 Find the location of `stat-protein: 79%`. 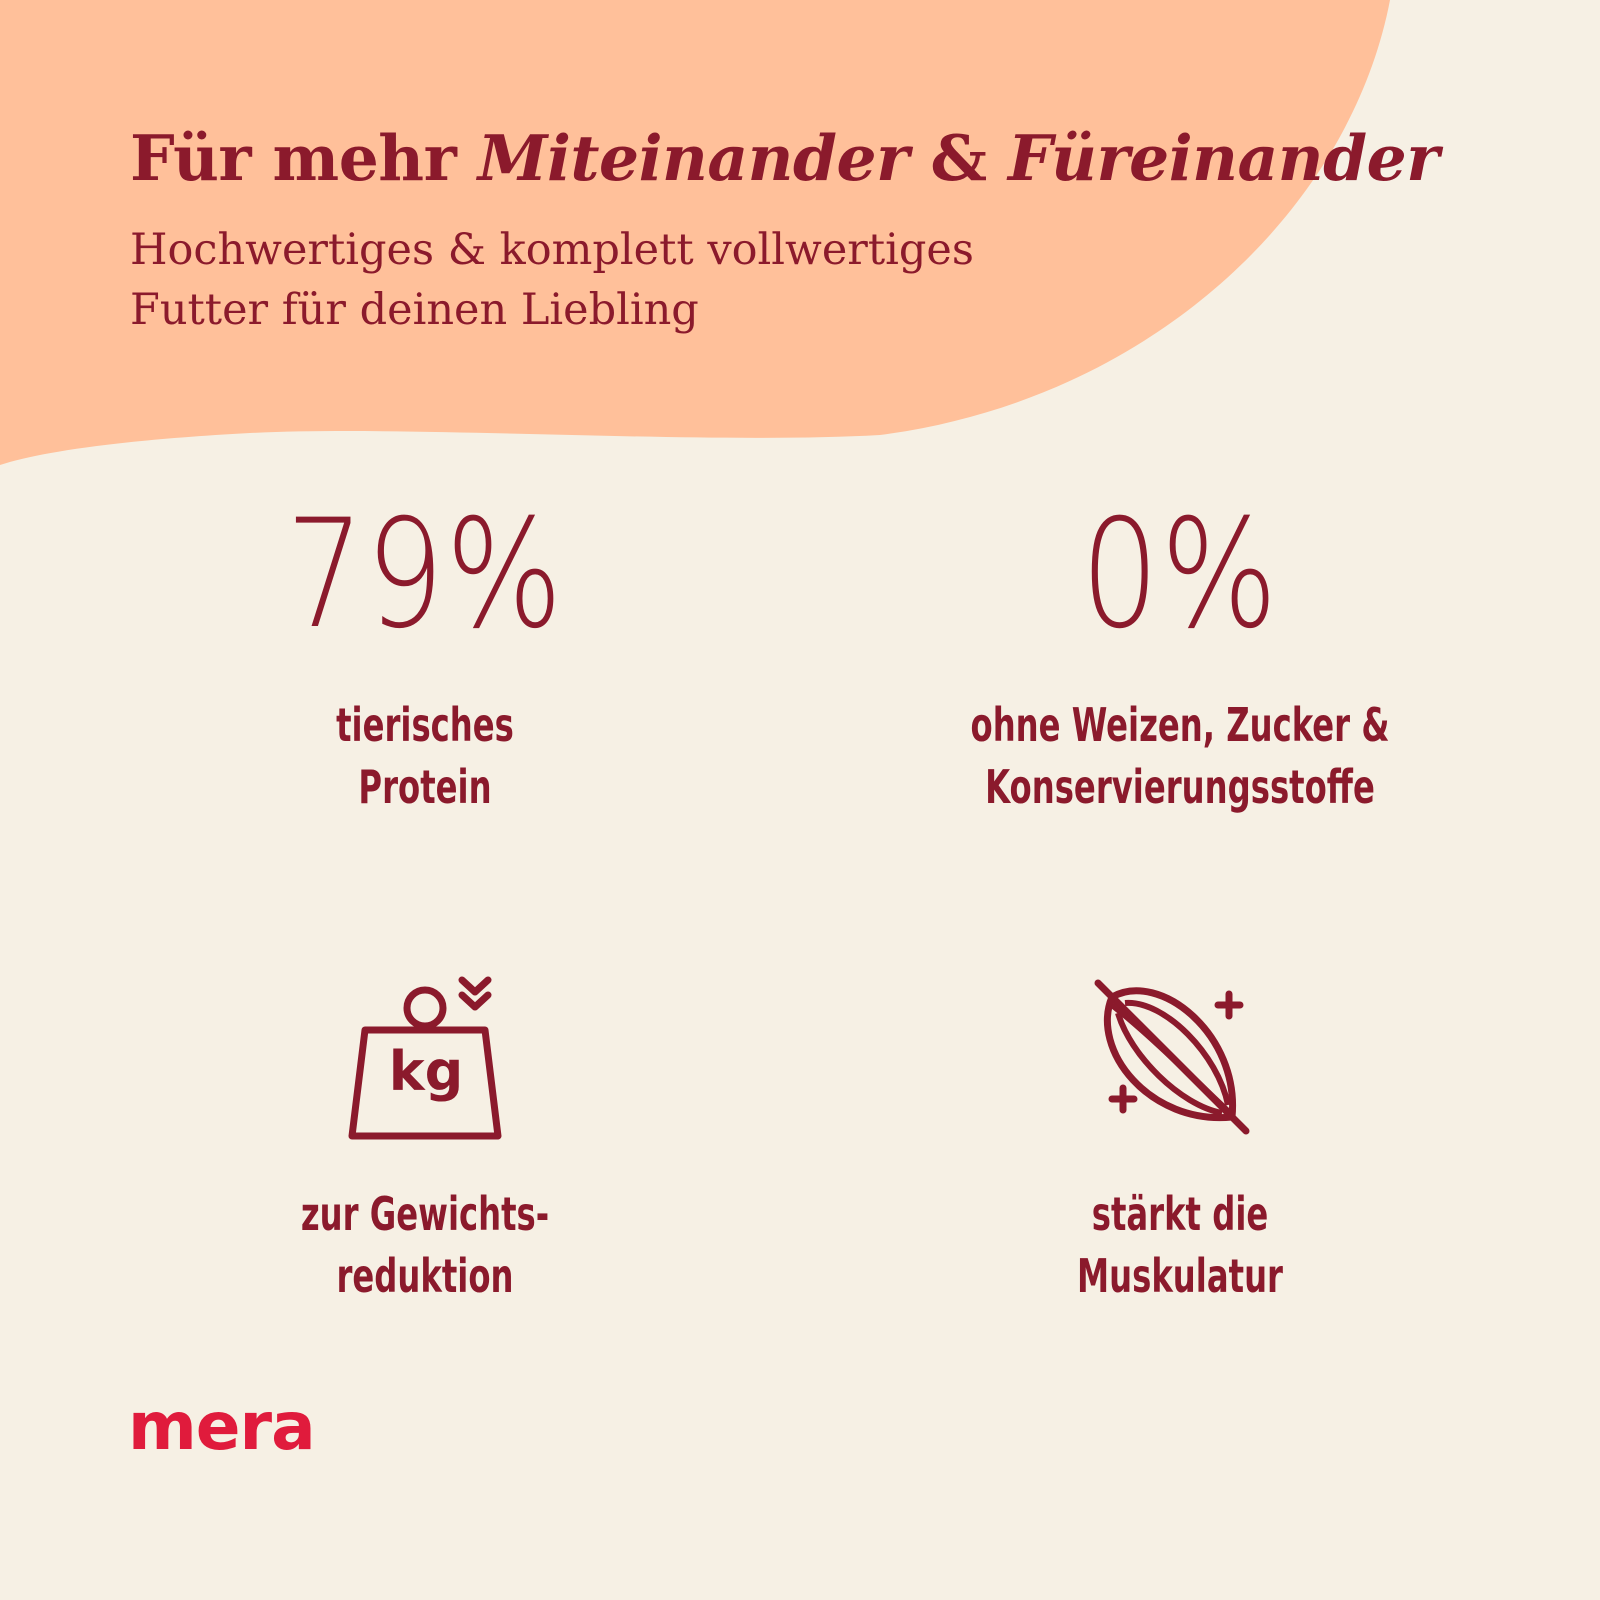

stat-protein: 79% is located at coordinates (425, 575).